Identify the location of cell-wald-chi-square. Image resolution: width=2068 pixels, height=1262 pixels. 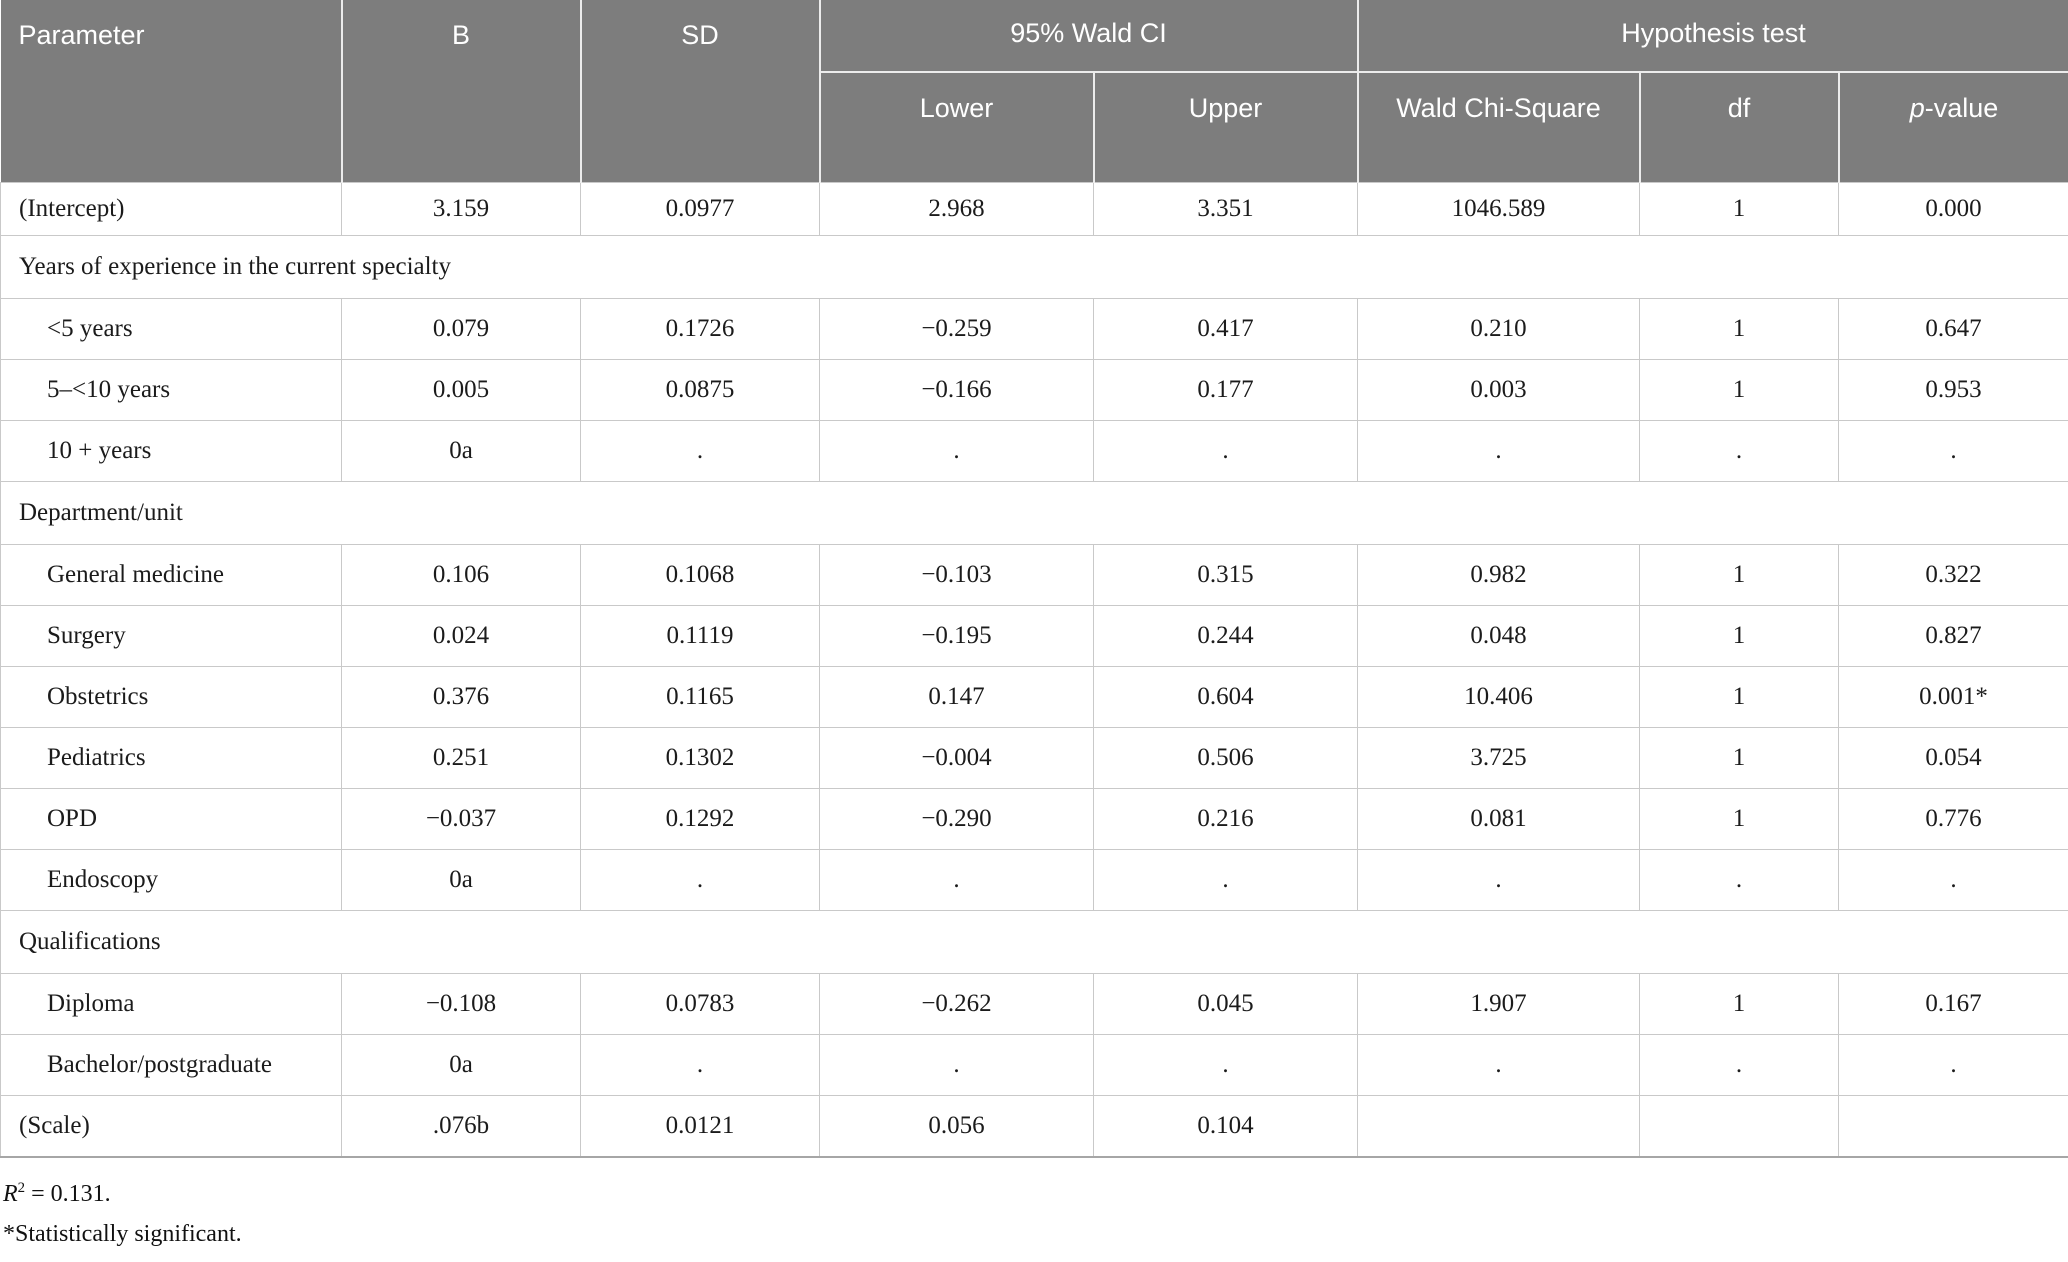
(1498, 1126).